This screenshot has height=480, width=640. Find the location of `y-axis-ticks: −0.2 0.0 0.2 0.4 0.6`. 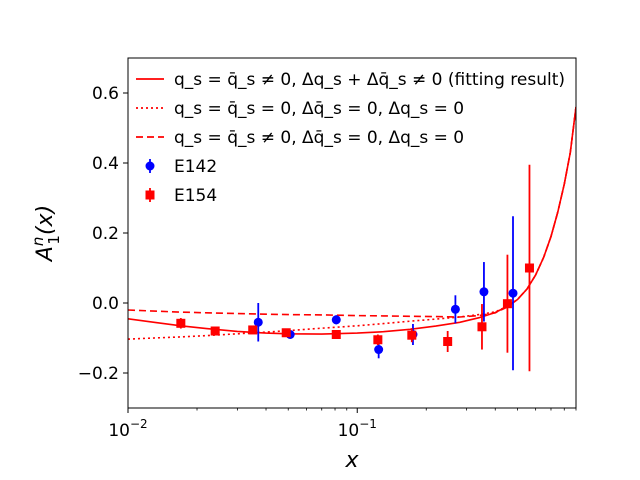

y-axis-ticks: −0.2 0.0 0.2 0.4 0.6 is located at coordinates (103, 234).